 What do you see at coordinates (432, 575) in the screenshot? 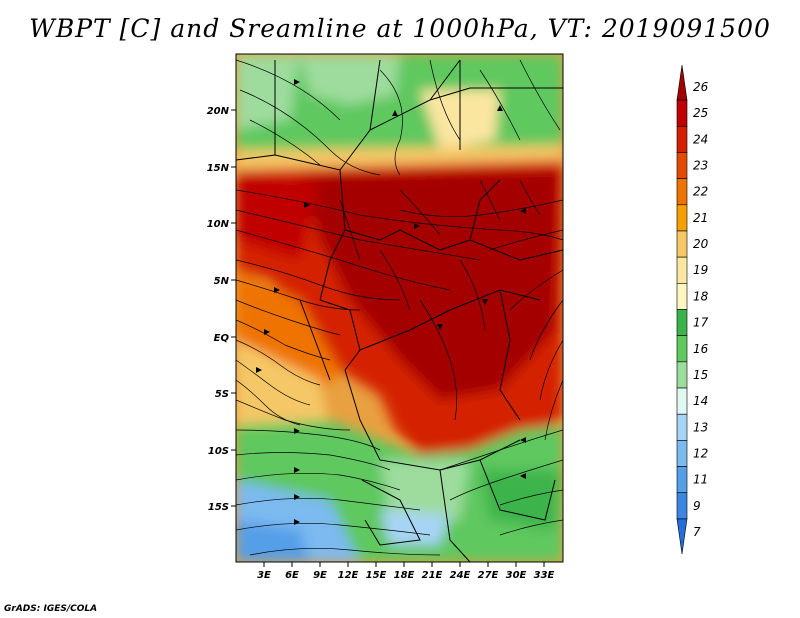
I see `lon-label: 21E` at bounding box center [432, 575].